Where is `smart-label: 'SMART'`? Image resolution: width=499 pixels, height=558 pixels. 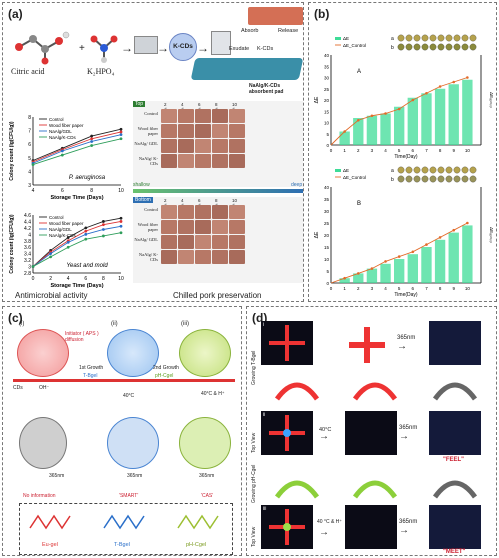
smart-label: 'SMART' is located at coordinates (129, 496).